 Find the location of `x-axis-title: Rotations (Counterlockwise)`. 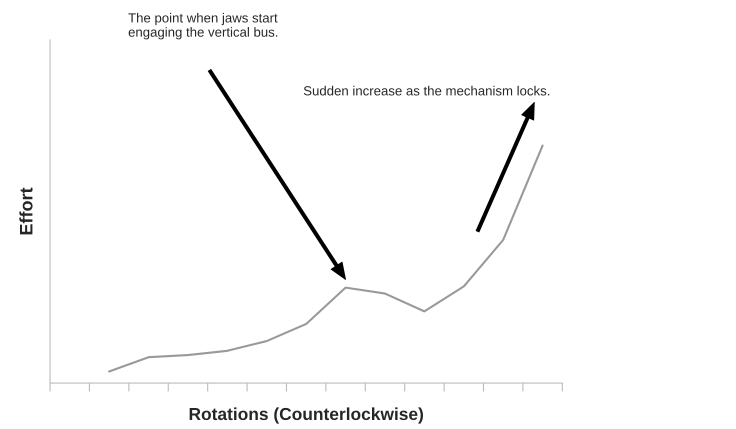

x-axis-title: Rotations (Counterlockwise) is located at coordinates (306, 415).